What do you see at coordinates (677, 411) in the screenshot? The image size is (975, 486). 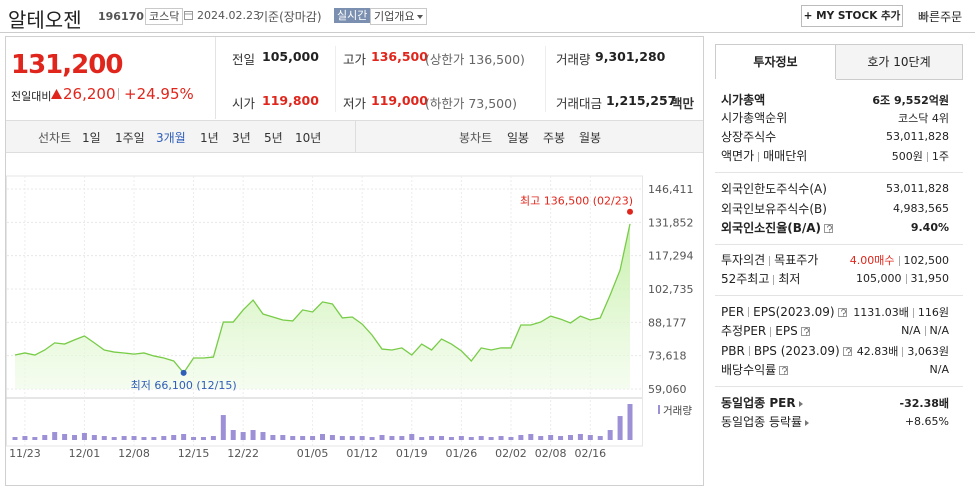 I see `volume-label: 거래량` at bounding box center [677, 411].